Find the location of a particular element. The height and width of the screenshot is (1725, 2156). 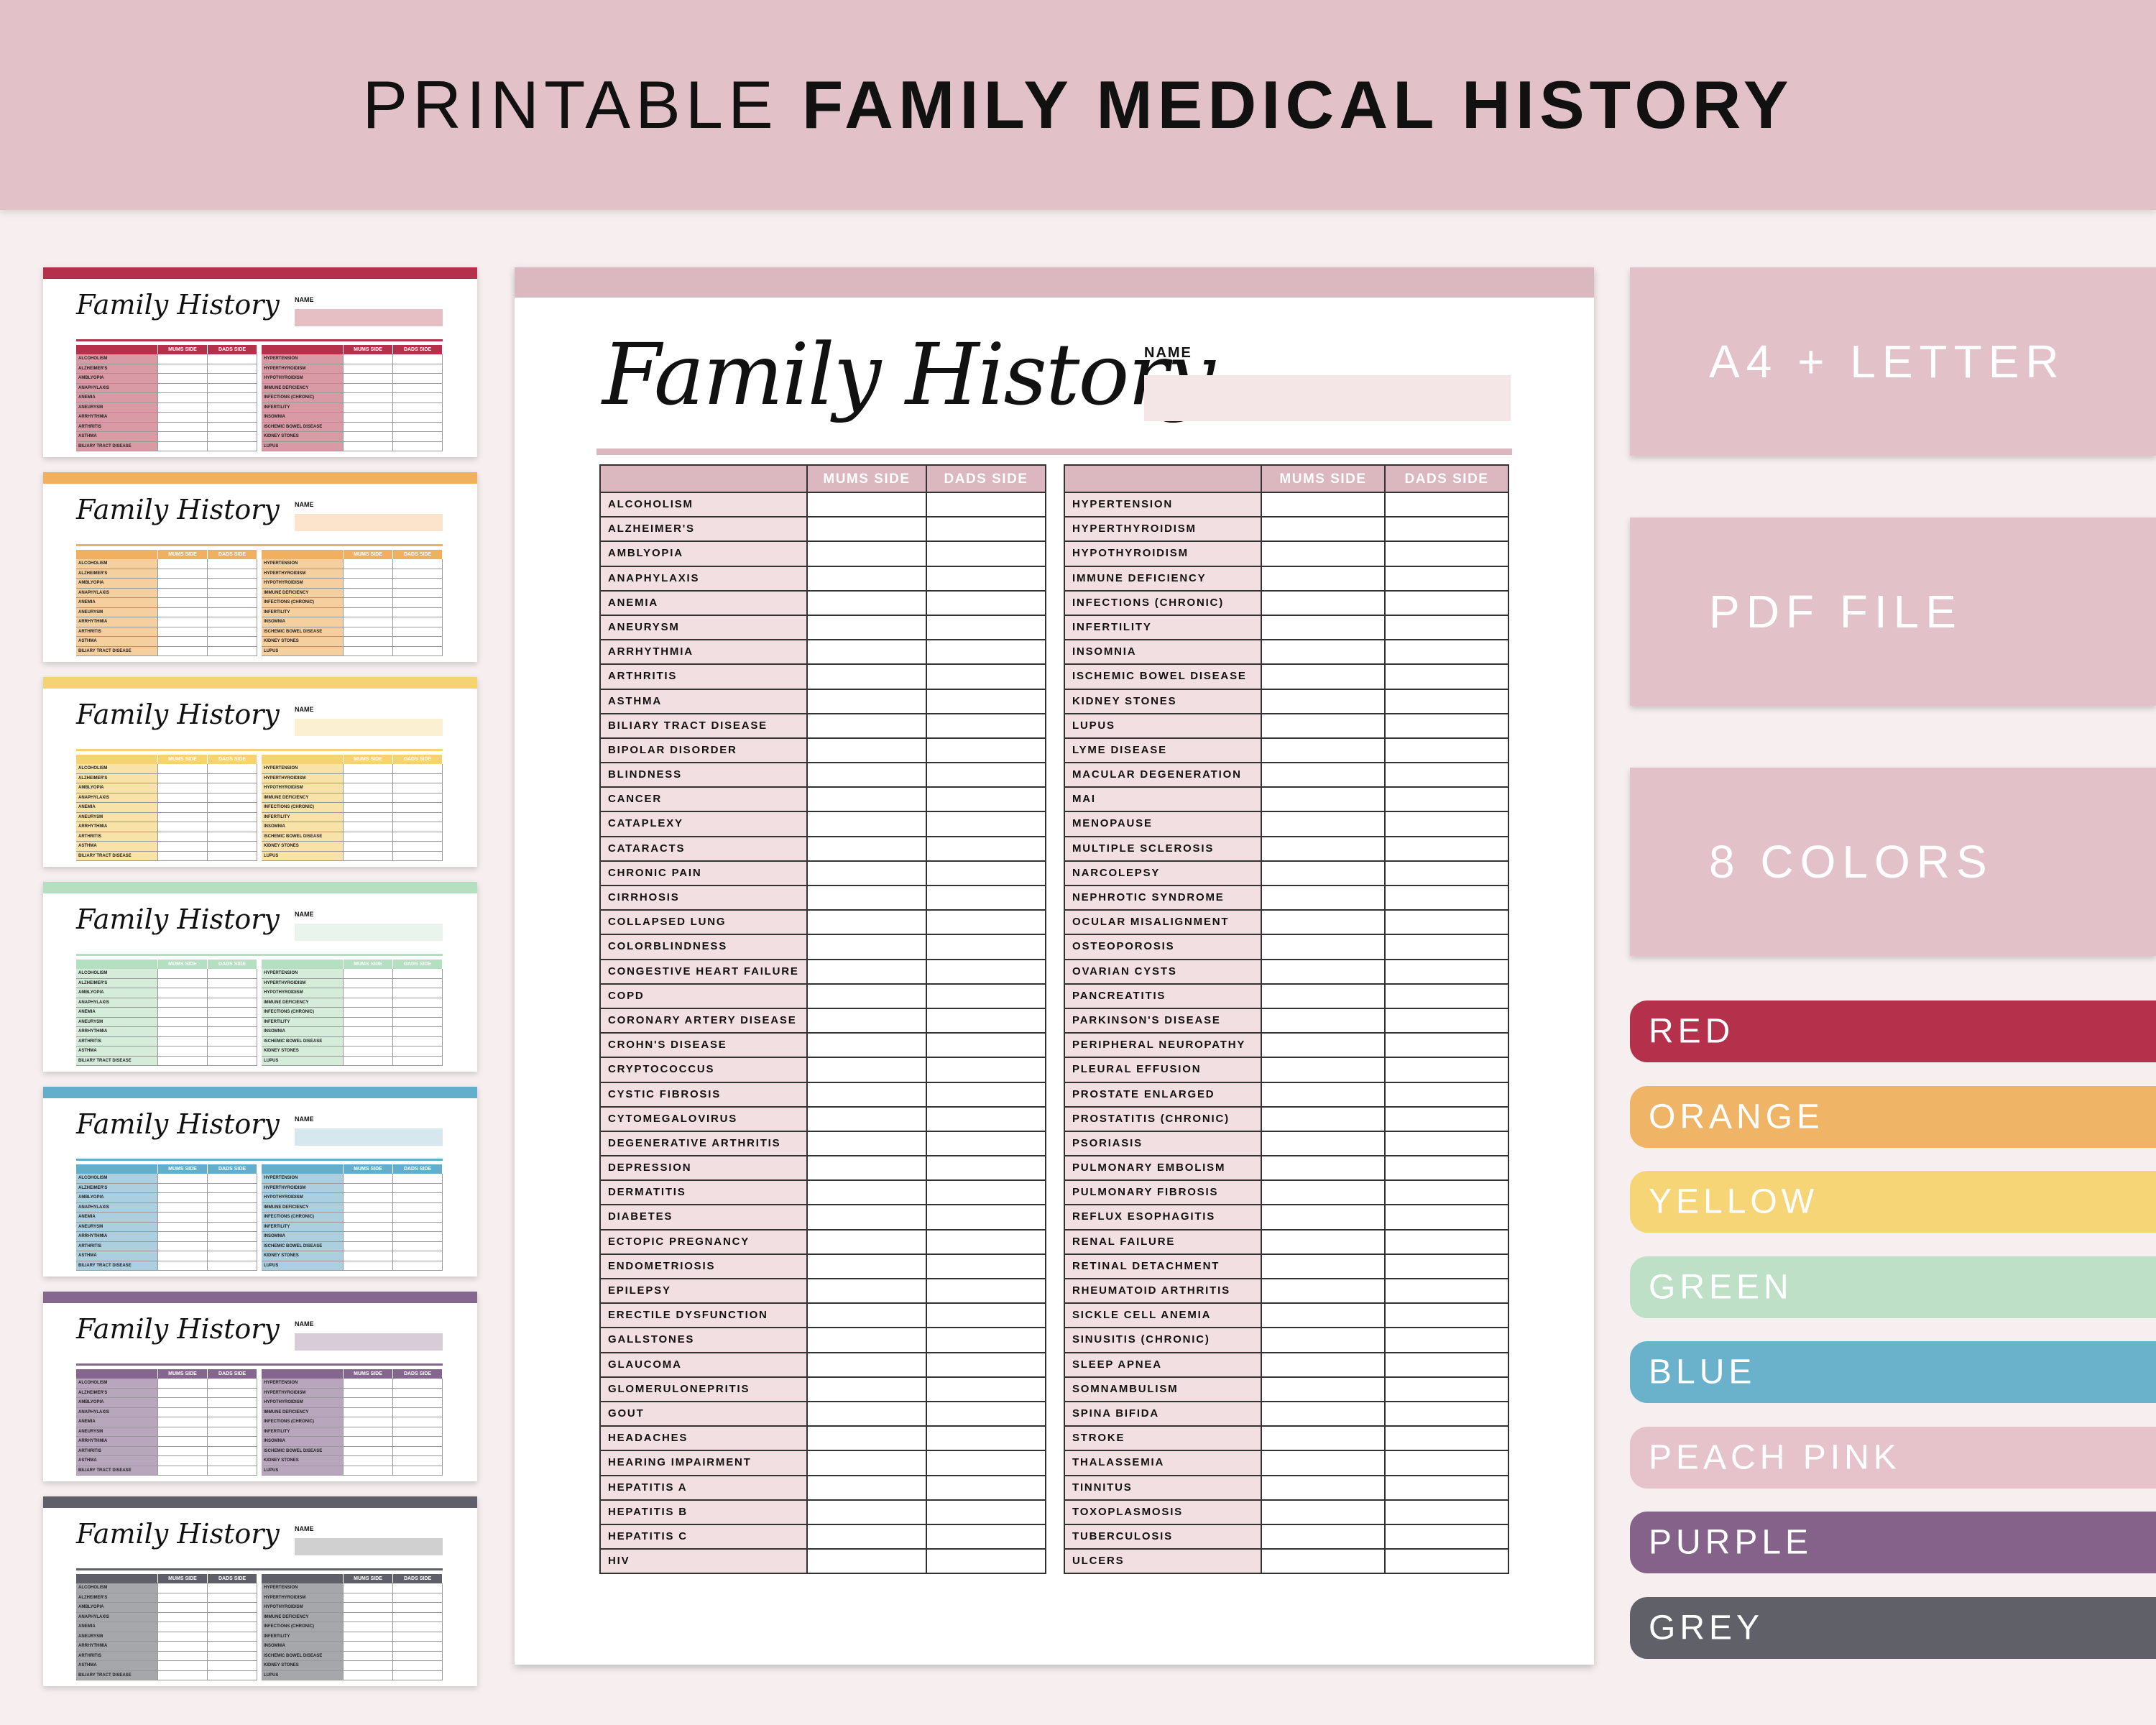

name-field is located at coordinates (1327, 398).